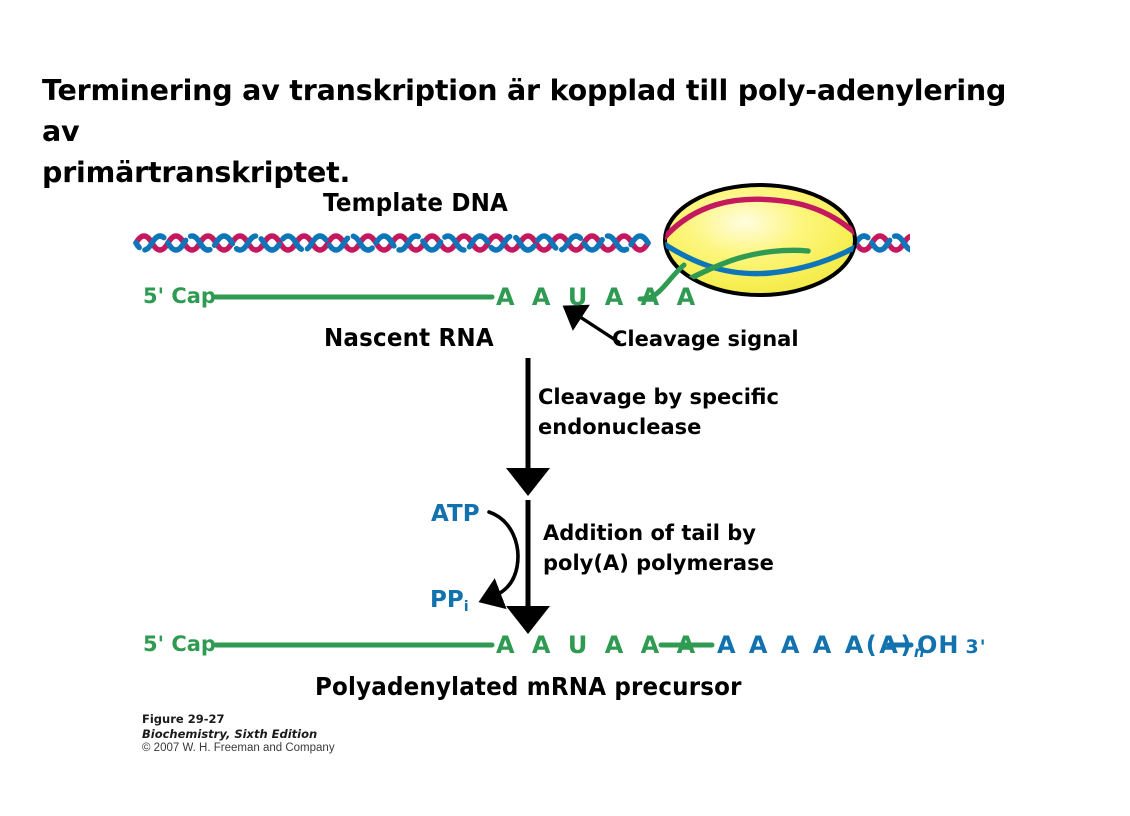 The image size is (1130, 816). I want to click on cleavage-step-label: Cleavage by specific endonuclease, so click(658, 412).